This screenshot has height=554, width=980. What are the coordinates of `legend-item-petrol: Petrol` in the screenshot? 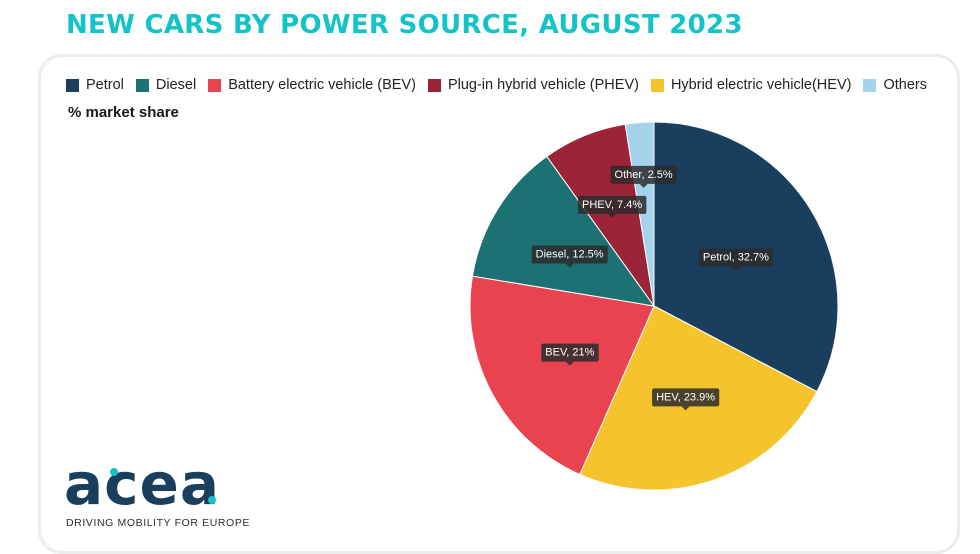 It's located at (95, 85).